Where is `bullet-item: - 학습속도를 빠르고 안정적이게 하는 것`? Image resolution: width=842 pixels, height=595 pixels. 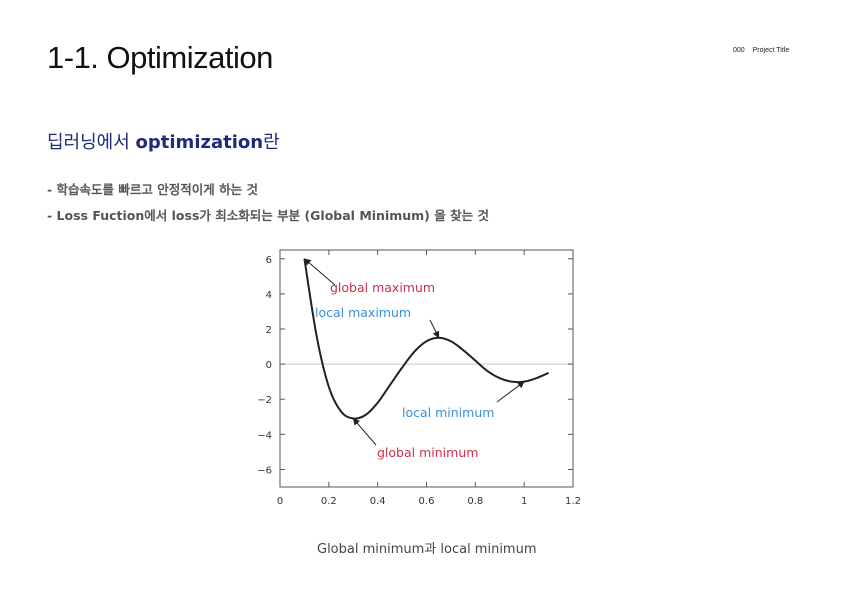
bullet-item: - 학습속도를 빠르고 안정적이게 하는 것 is located at coordinates (152, 189).